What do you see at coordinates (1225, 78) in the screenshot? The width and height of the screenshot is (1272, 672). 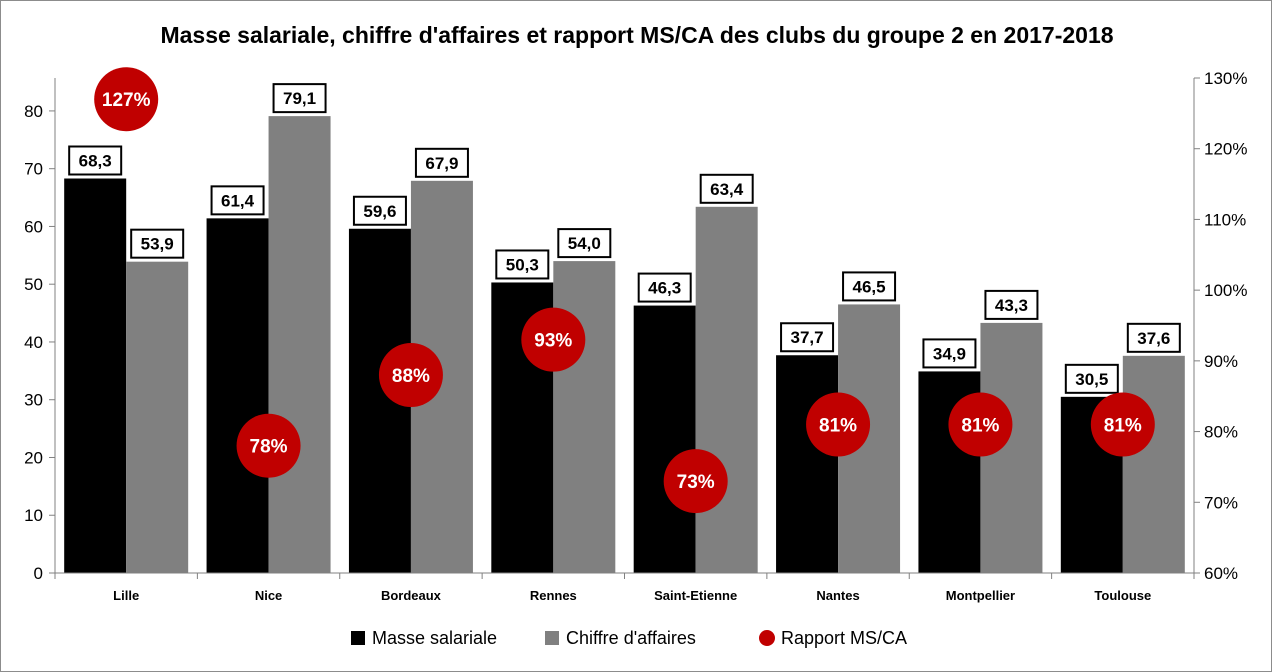 I see `y-right-tick-label: 130%` at bounding box center [1225, 78].